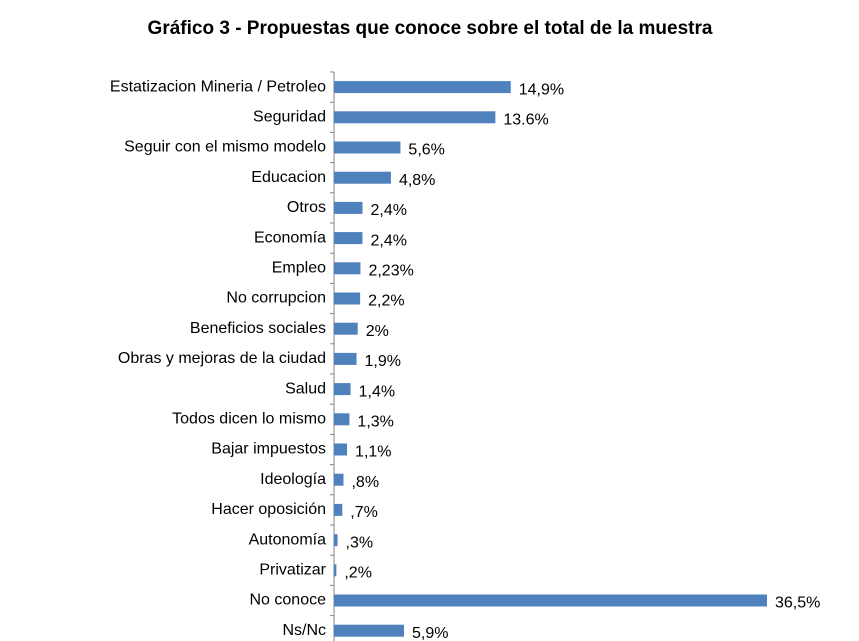 The image size is (859, 641). I want to click on data-label: 1,3%, so click(375, 422).